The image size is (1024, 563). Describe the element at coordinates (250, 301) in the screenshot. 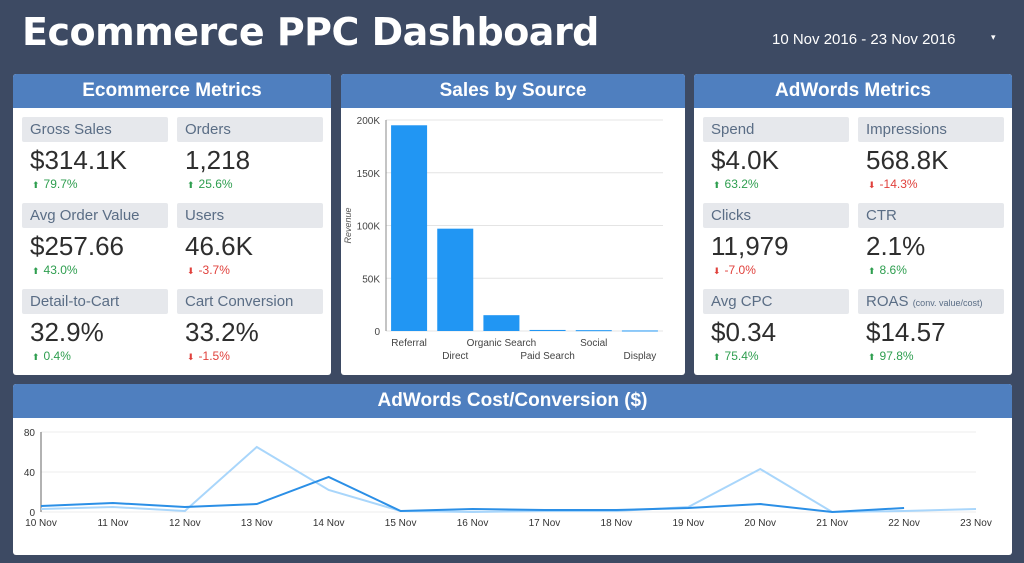

I see `metric-label: Cart Conversion` at that location.